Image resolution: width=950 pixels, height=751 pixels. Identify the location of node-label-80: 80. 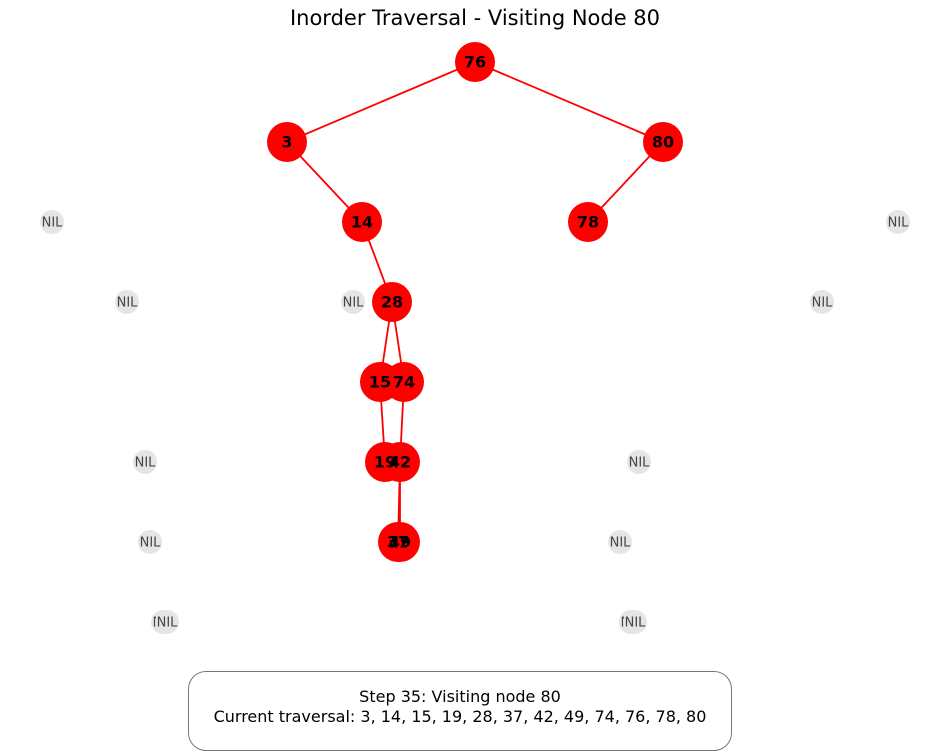
(663, 142).